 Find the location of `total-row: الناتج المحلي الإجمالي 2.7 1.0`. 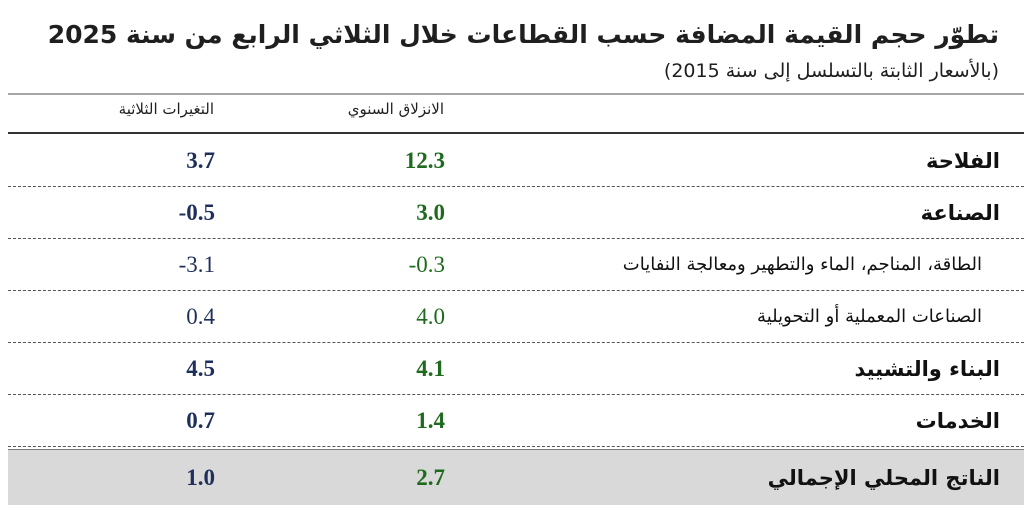

total-row: الناتج المحلي الإجمالي 2.7 1.0 is located at coordinates (516, 477).